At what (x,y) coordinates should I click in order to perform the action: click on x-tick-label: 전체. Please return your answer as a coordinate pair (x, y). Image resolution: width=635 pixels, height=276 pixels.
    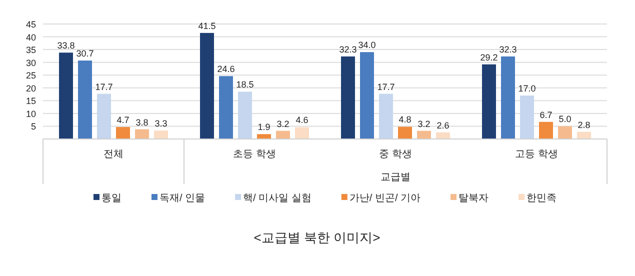
    Looking at the image, I should click on (114, 154).